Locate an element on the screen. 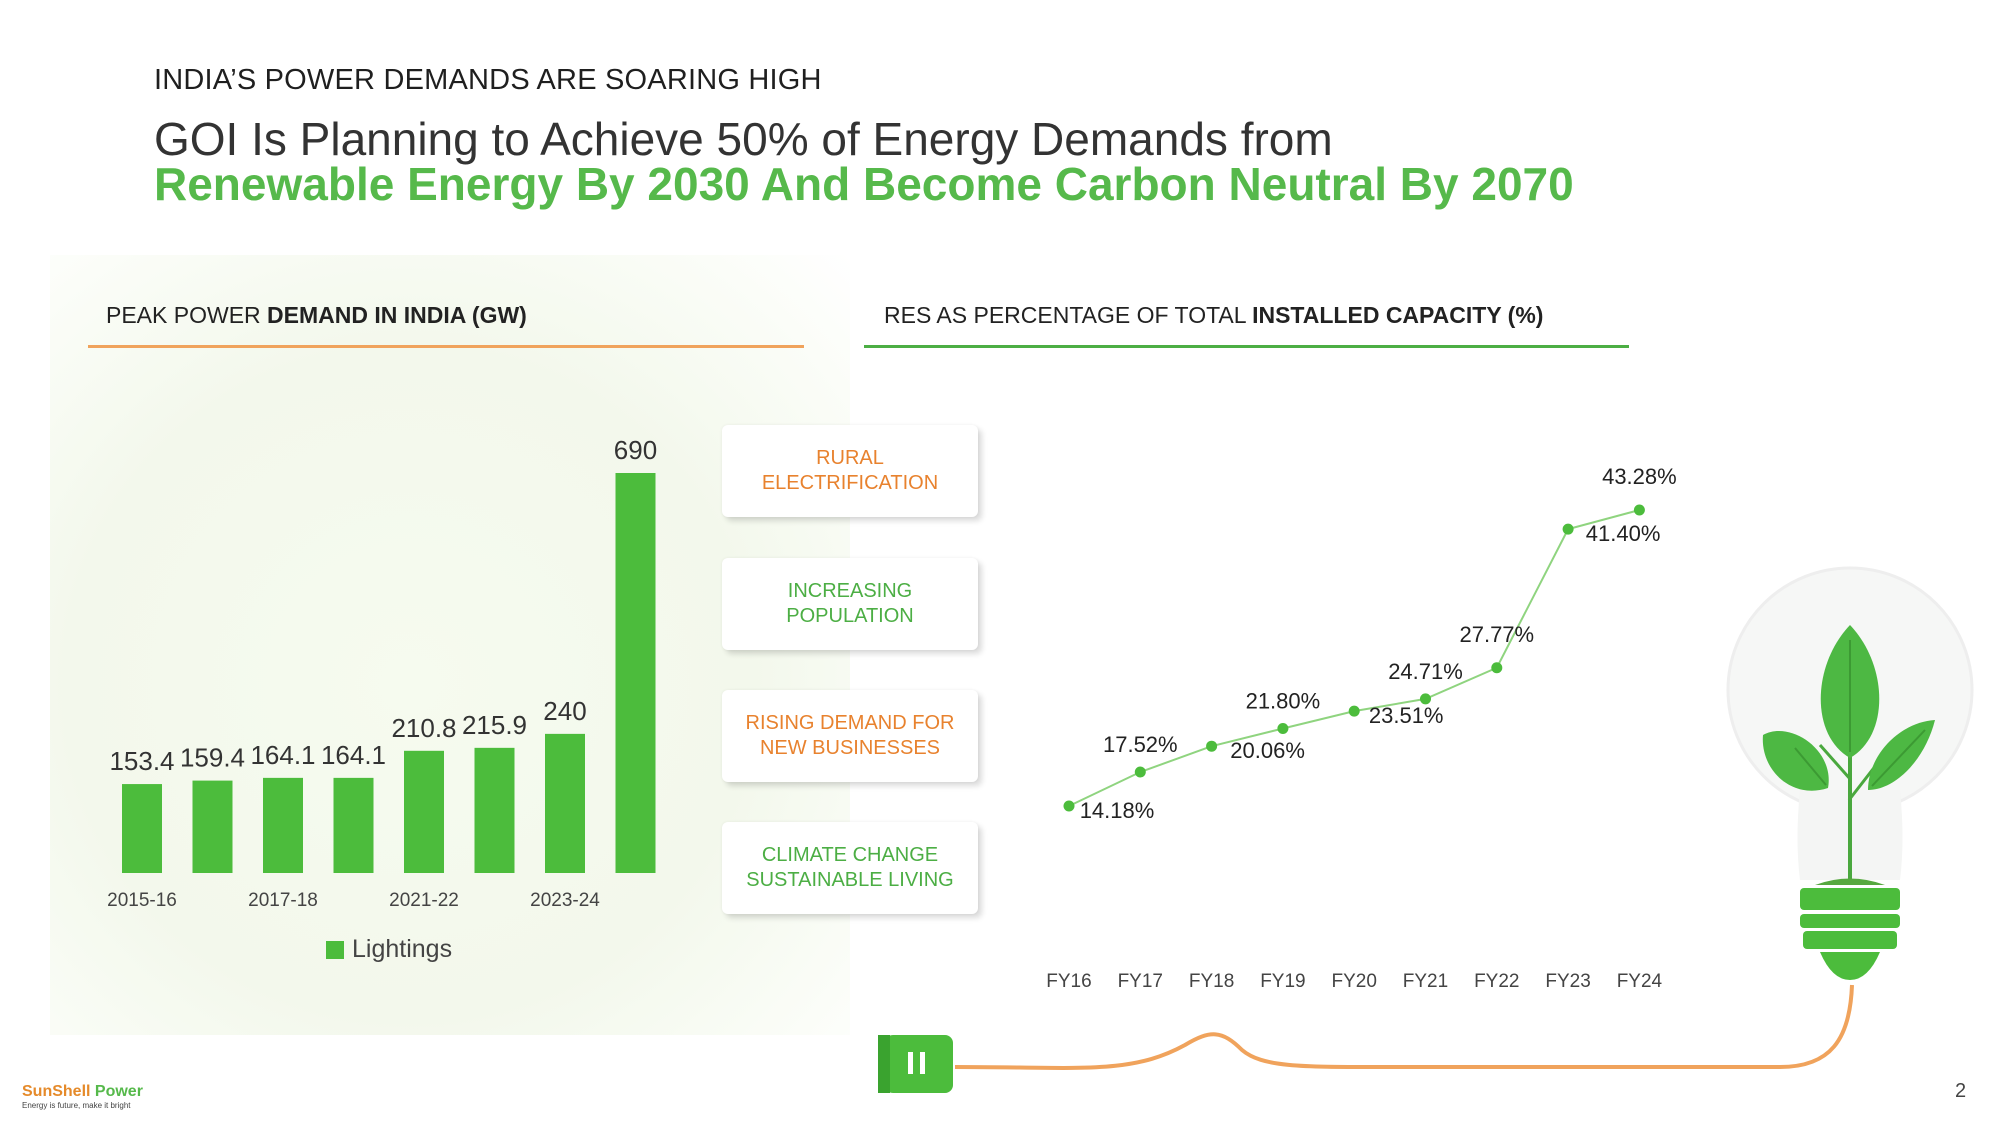 This screenshot has width=2000, height=1125. bar-value-label: 690 is located at coordinates (635, 450).